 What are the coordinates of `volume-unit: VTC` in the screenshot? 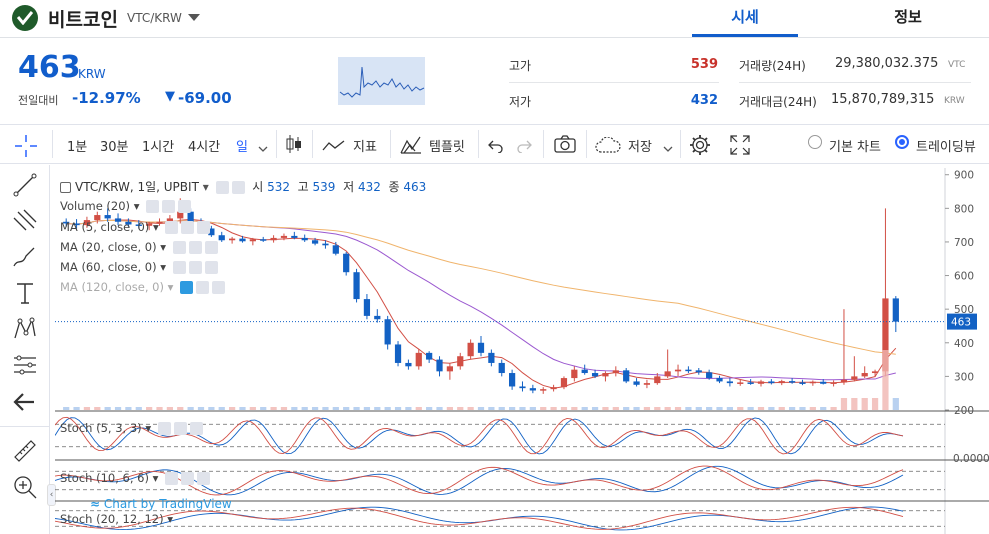 It's located at (957, 65).